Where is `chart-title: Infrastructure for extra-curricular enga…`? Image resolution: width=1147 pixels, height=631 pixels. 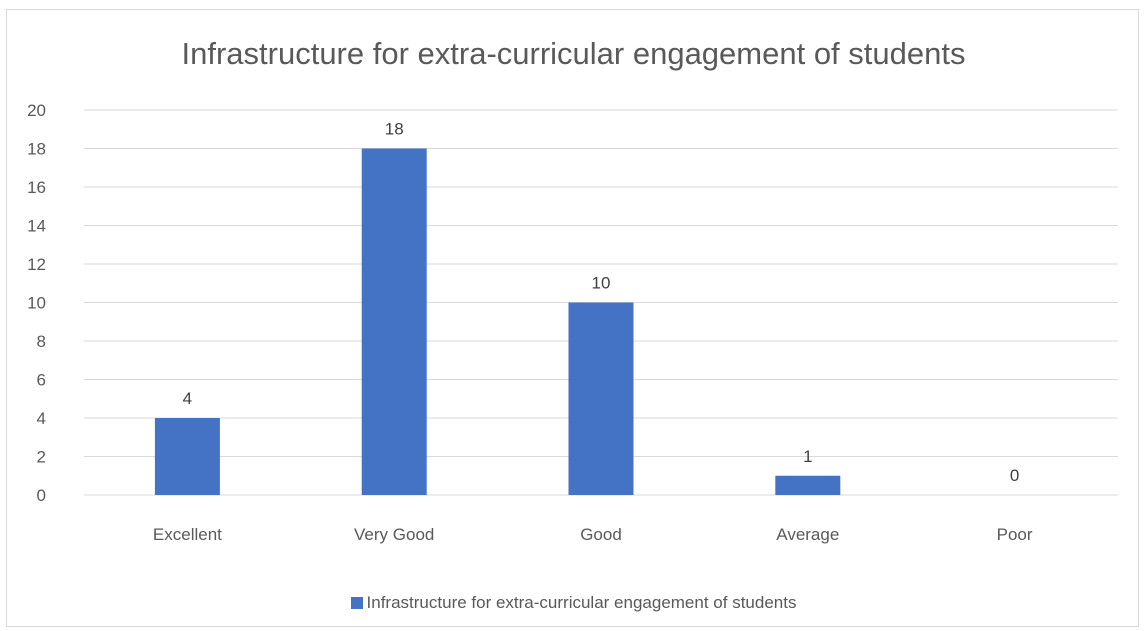
chart-title: Infrastructure for extra-curricular enga… is located at coordinates (573, 53).